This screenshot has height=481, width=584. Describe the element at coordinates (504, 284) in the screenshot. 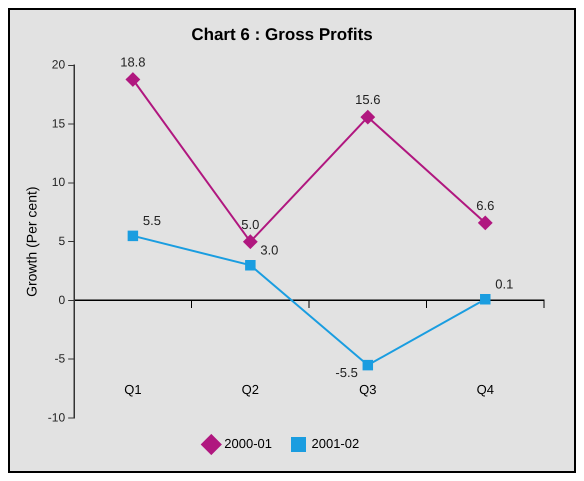

I see `data-label: 0.1` at that location.